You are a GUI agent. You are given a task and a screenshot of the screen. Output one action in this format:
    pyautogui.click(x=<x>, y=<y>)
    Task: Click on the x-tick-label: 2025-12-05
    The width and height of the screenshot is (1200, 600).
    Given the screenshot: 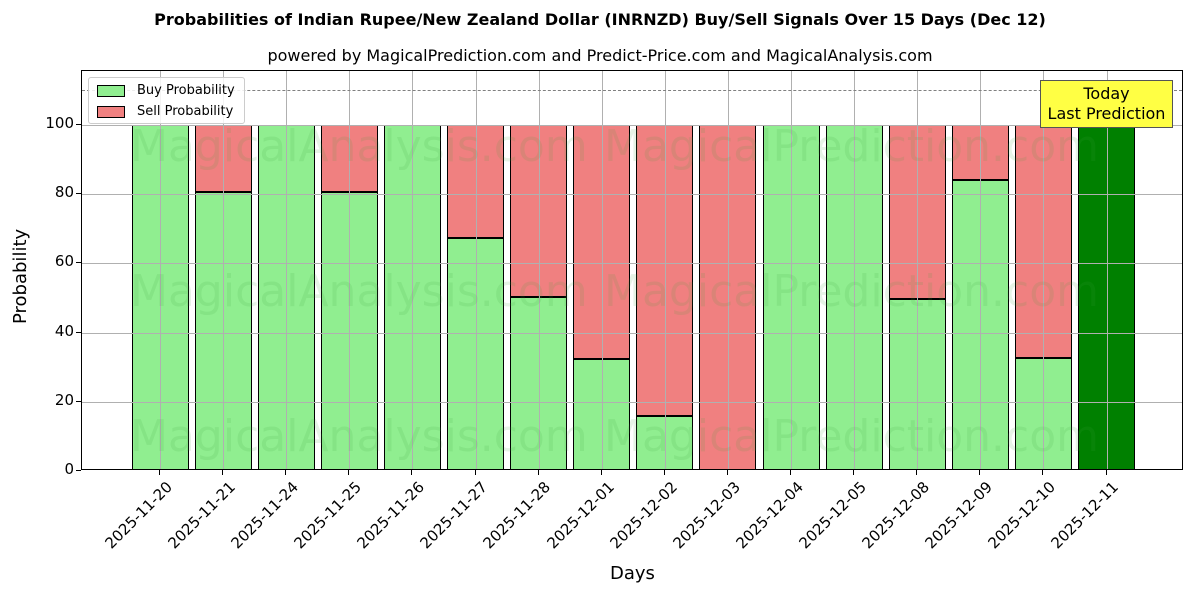 What is the action you would take?
    pyautogui.click(x=832, y=515)
    